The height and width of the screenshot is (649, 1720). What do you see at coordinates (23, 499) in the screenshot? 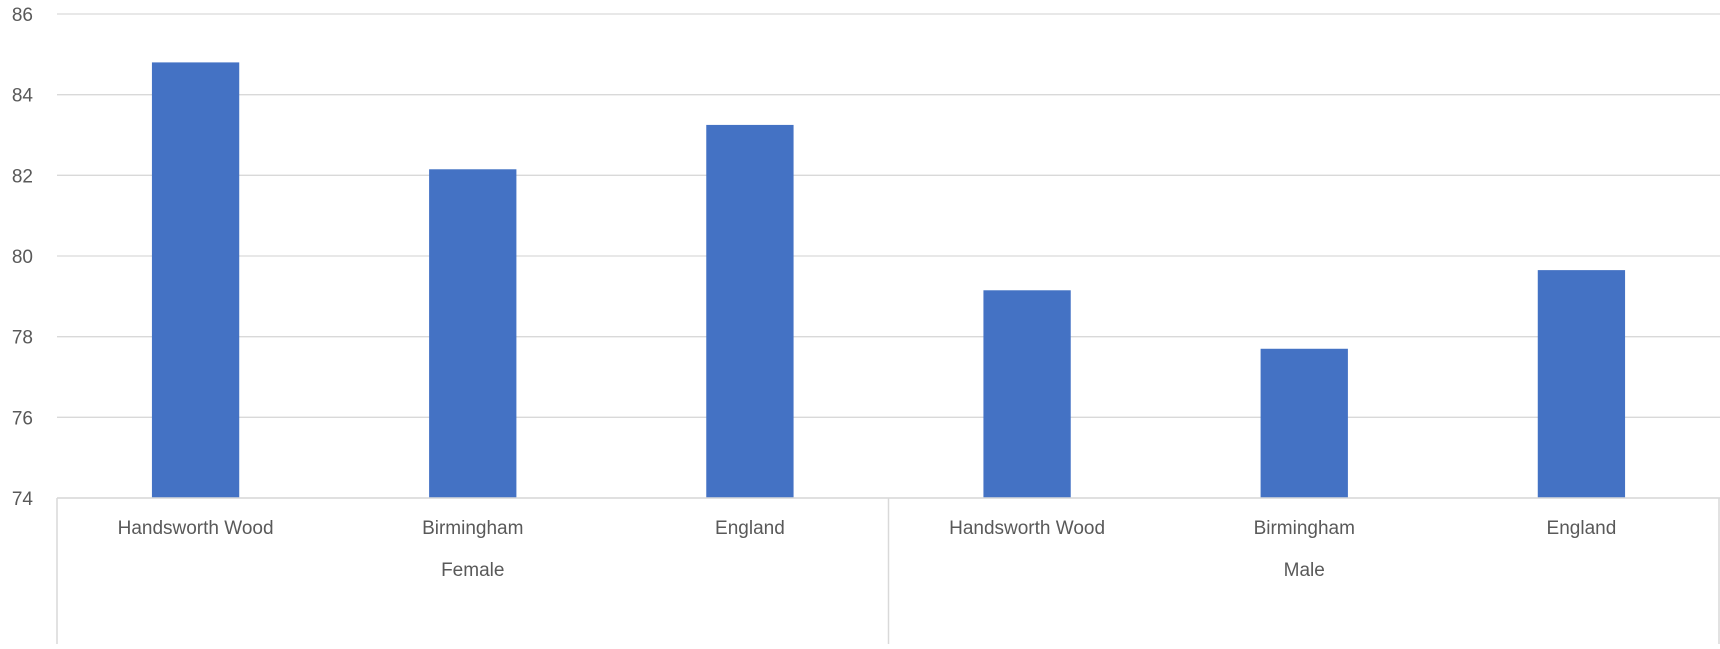
I see `y-tick-label: 74` at bounding box center [23, 499].